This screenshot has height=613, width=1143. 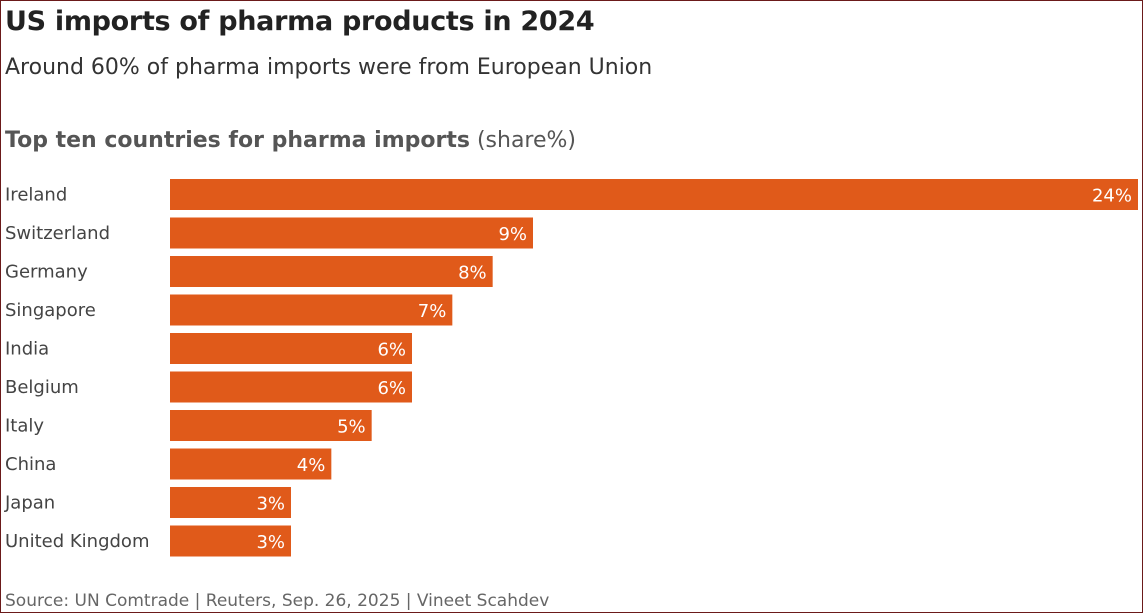 What do you see at coordinates (77, 541) in the screenshot?
I see `category-label: United Kingdom` at bounding box center [77, 541].